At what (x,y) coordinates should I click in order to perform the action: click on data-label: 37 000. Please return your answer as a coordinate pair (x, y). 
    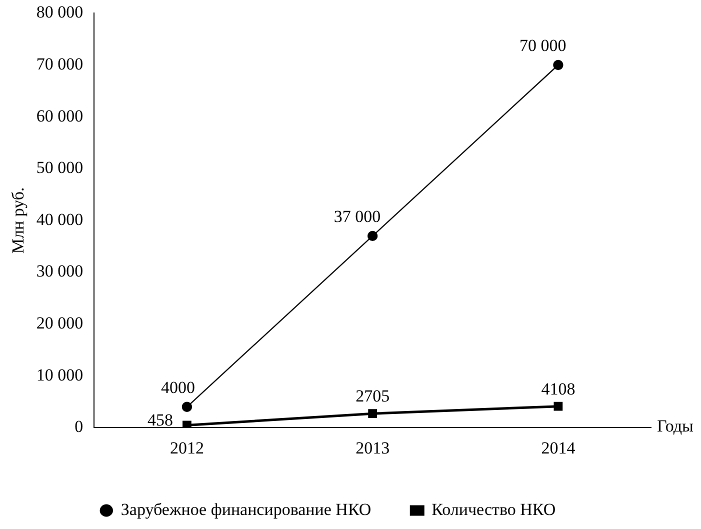
    Looking at the image, I should click on (357, 216).